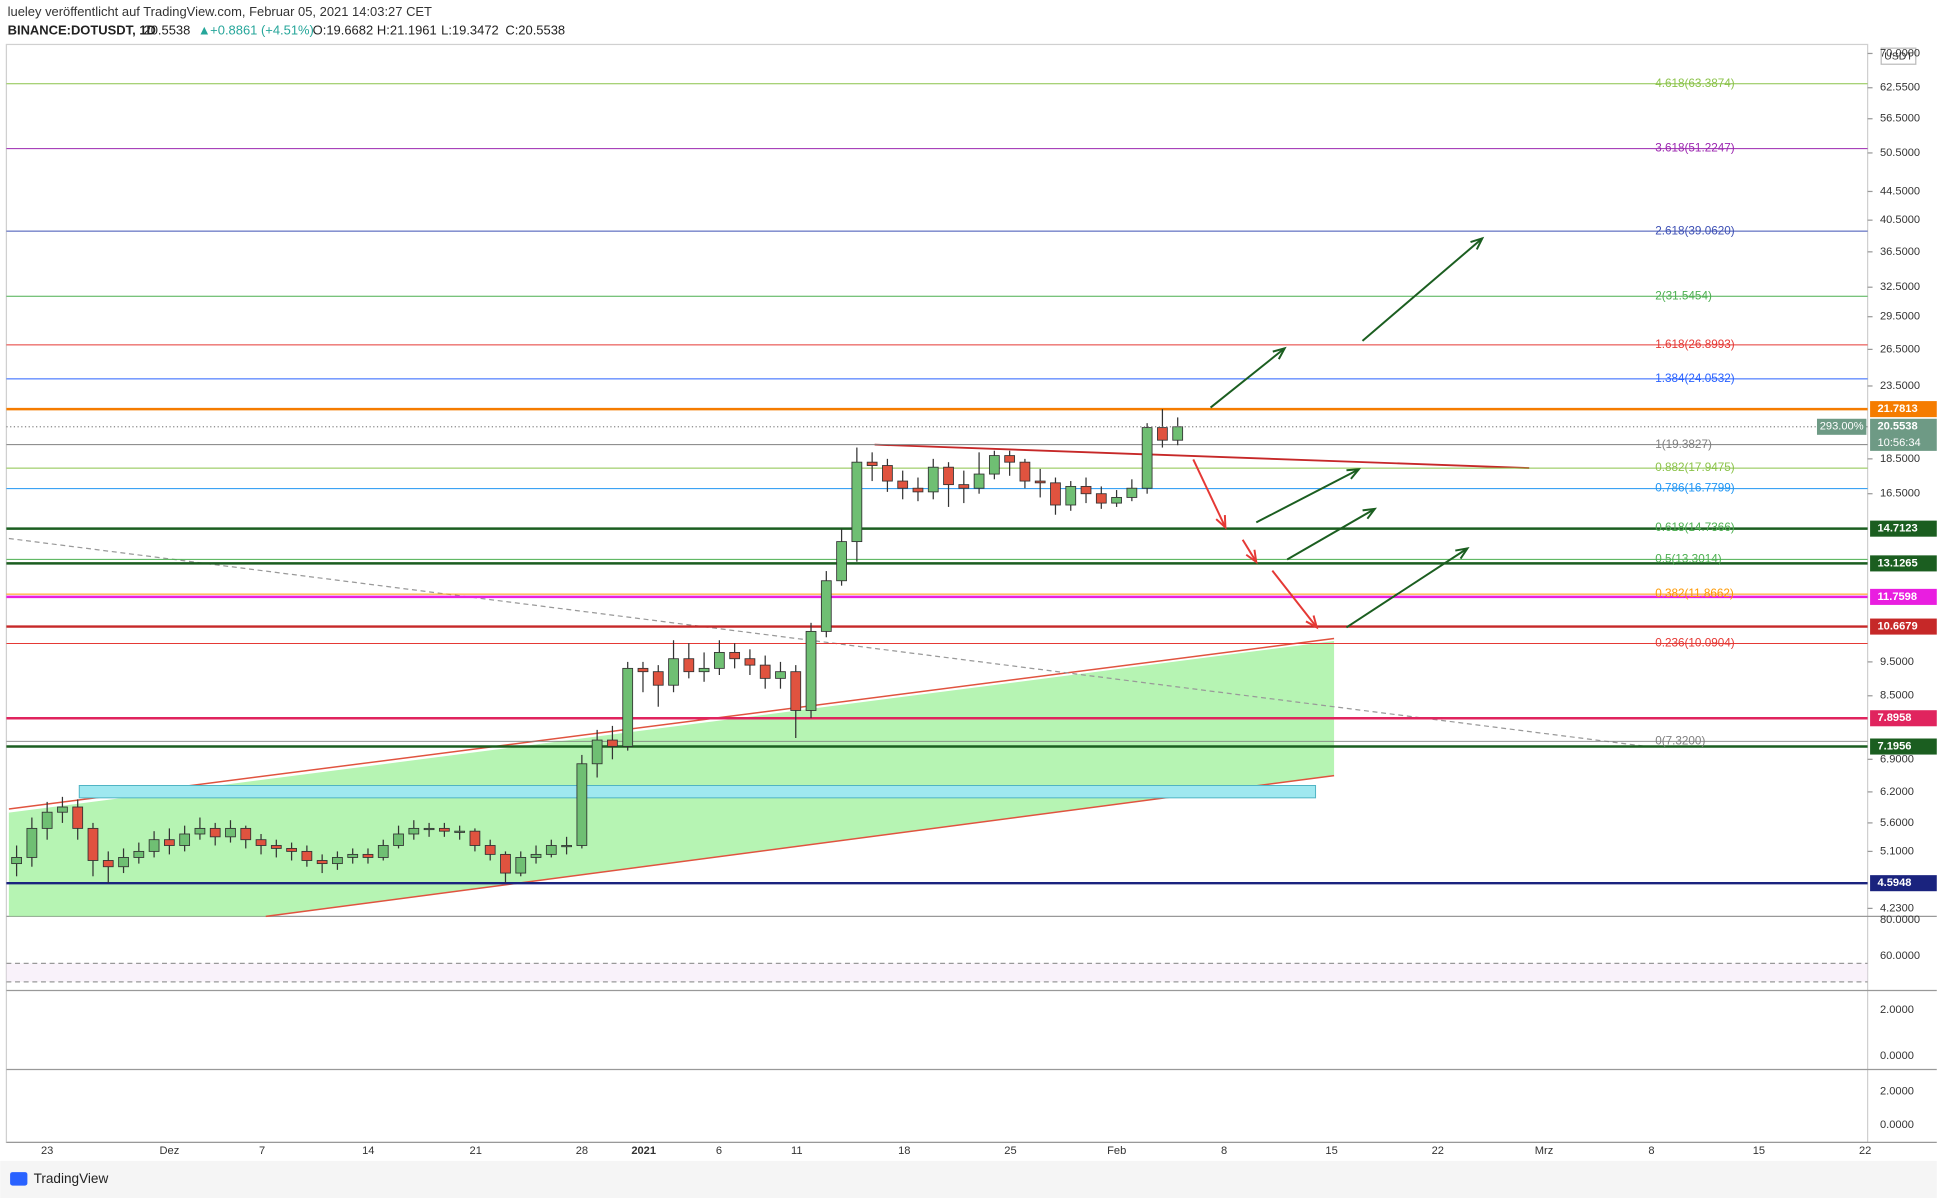  Describe the element at coordinates (1897, 908) in the screenshot. I see `y-tick-label: 4.2300` at that location.